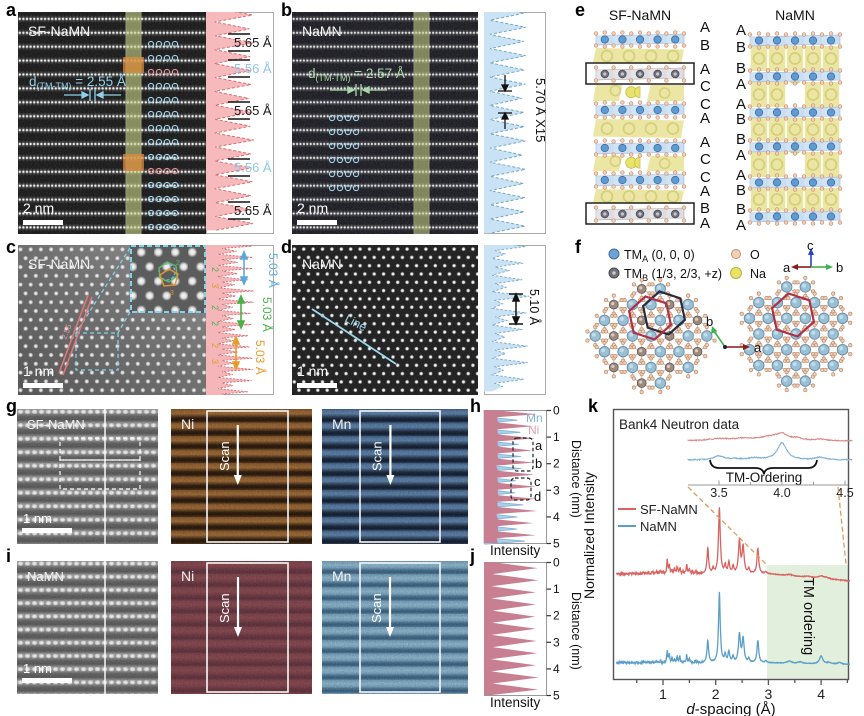  What do you see at coordinates (534, 307) in the screenshot?
I see `svg-text: 5.10 Å` at bounding box center [534, 307].